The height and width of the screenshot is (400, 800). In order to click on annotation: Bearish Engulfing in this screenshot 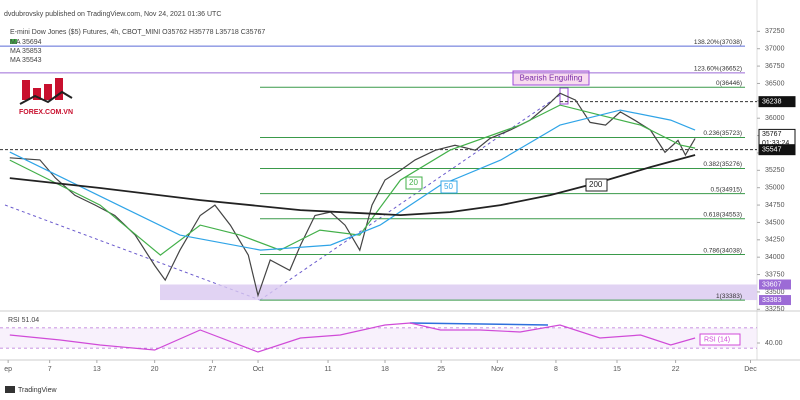, I will do `click(551, 78)`.